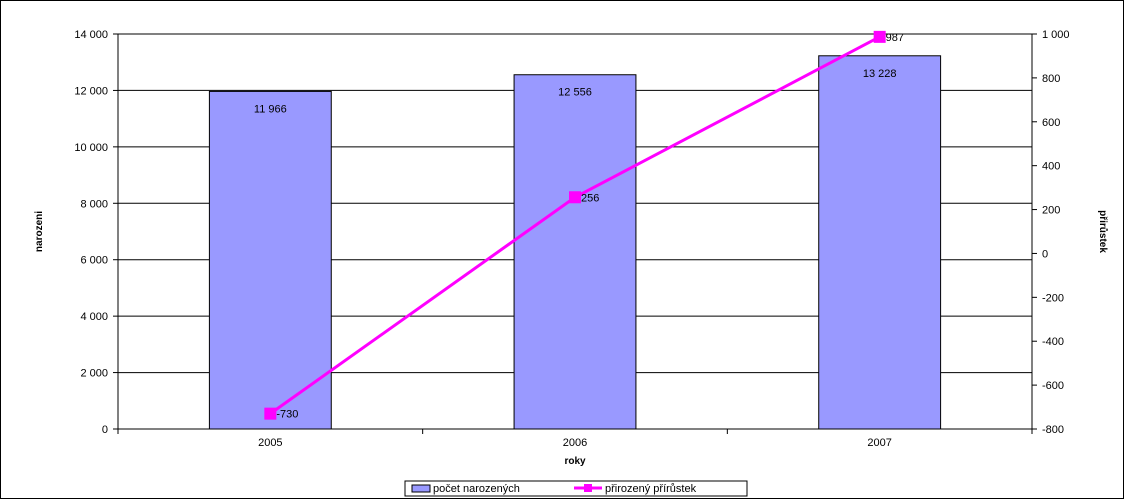 The width and height of the screenshot is (1124, 499). I want to click on y-right-tick-label: -800, so click(1053, 430).